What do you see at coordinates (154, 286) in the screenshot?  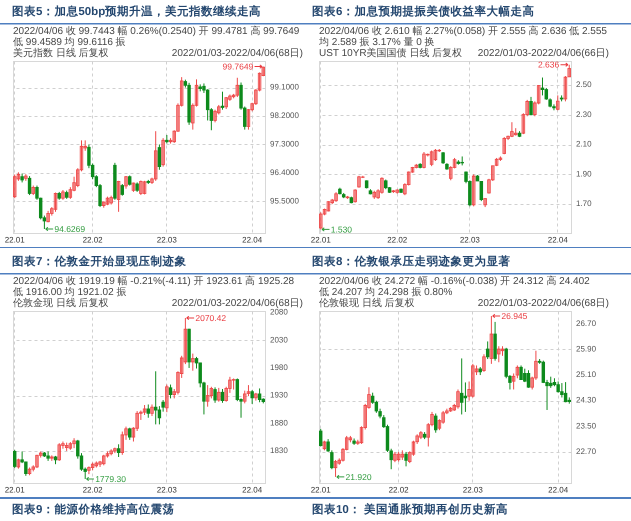 I see `text: 2022/04/06 收 1919.19 幅 -0.21%(-4.11) 开 1923.61 高 1925.28 低 1916.00 均 1921.02 振` at bounding box center [154, 286].